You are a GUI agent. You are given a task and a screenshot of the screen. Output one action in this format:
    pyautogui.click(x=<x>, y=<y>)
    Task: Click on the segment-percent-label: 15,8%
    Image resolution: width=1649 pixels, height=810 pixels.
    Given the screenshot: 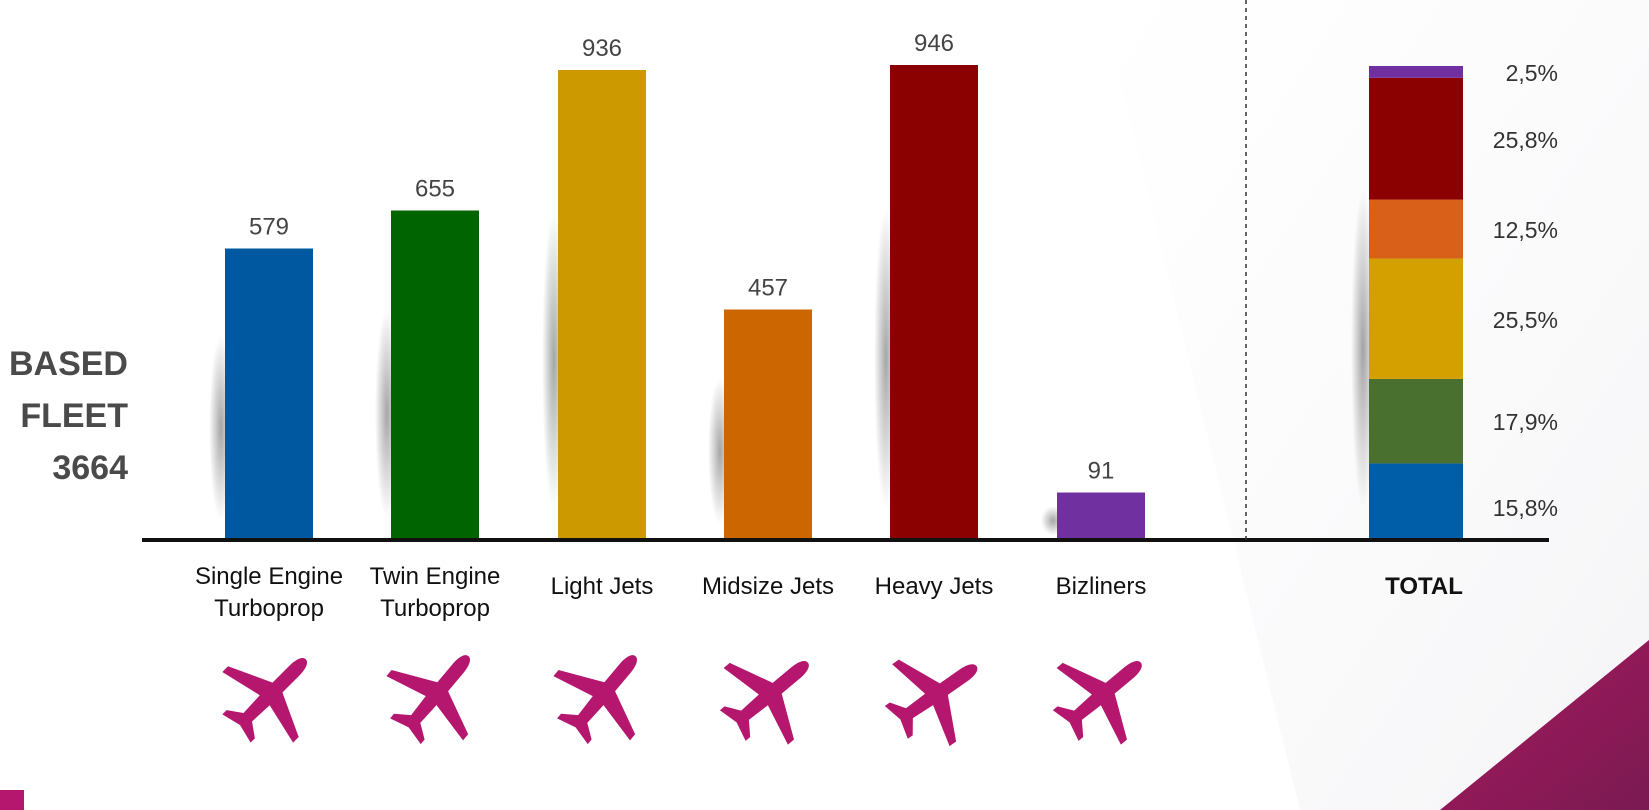 What is the action you would take?
    pyautogui.click(x=1525, y=508)
    